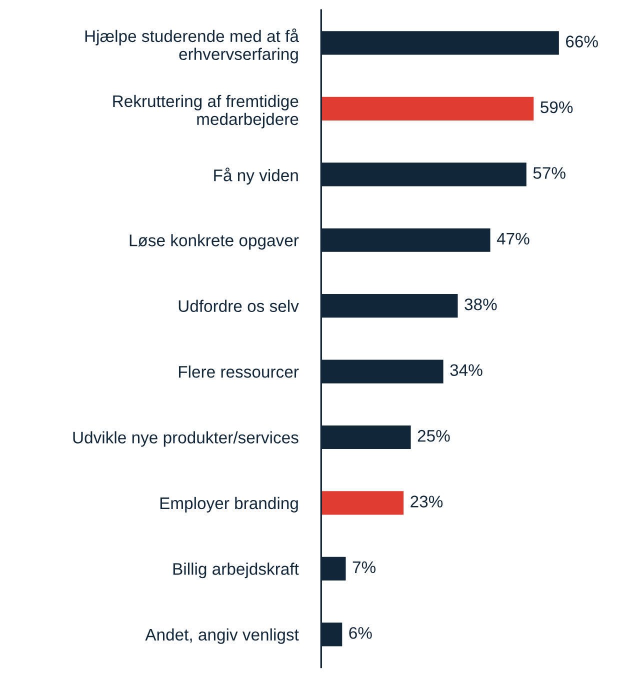 The image size is (620, 674). Describe the element at coordinates (466, 370) in the screenshot. I see `data-label: 34%` at that location.